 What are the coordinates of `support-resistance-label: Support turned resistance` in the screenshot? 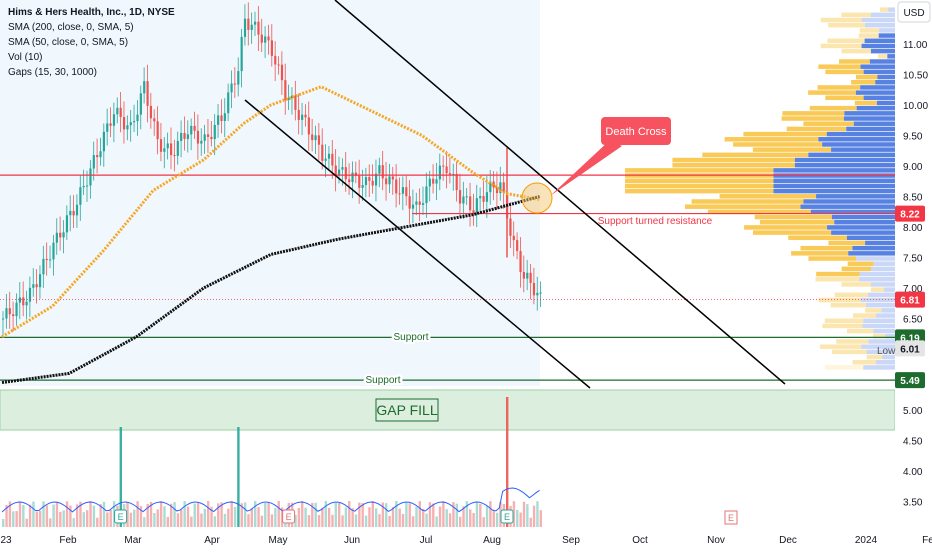 It's located at (655, 221).